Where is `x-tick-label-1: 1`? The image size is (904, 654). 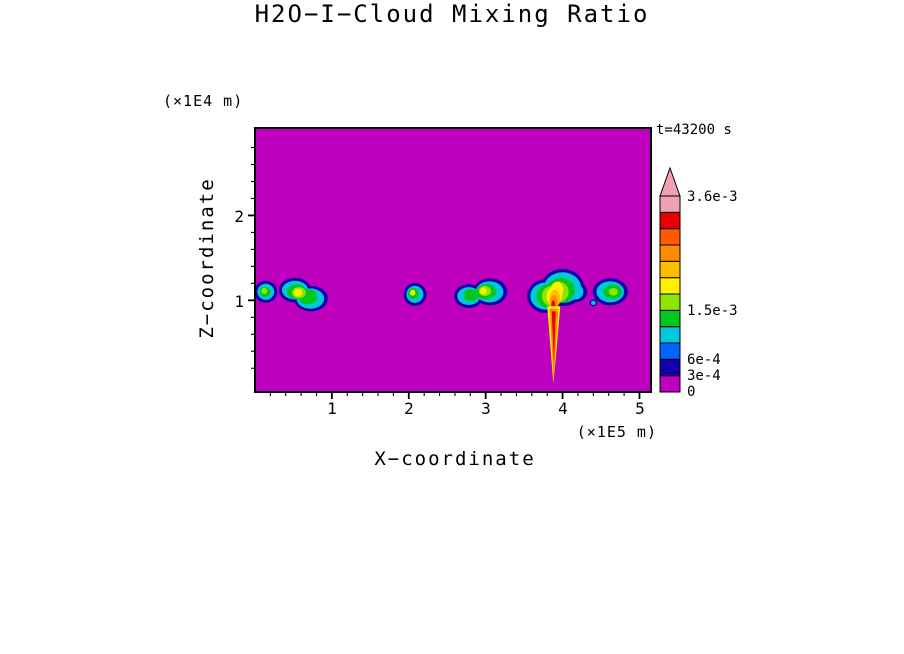 x-tick-label-1: 1 is located at coordinates (332, 408).